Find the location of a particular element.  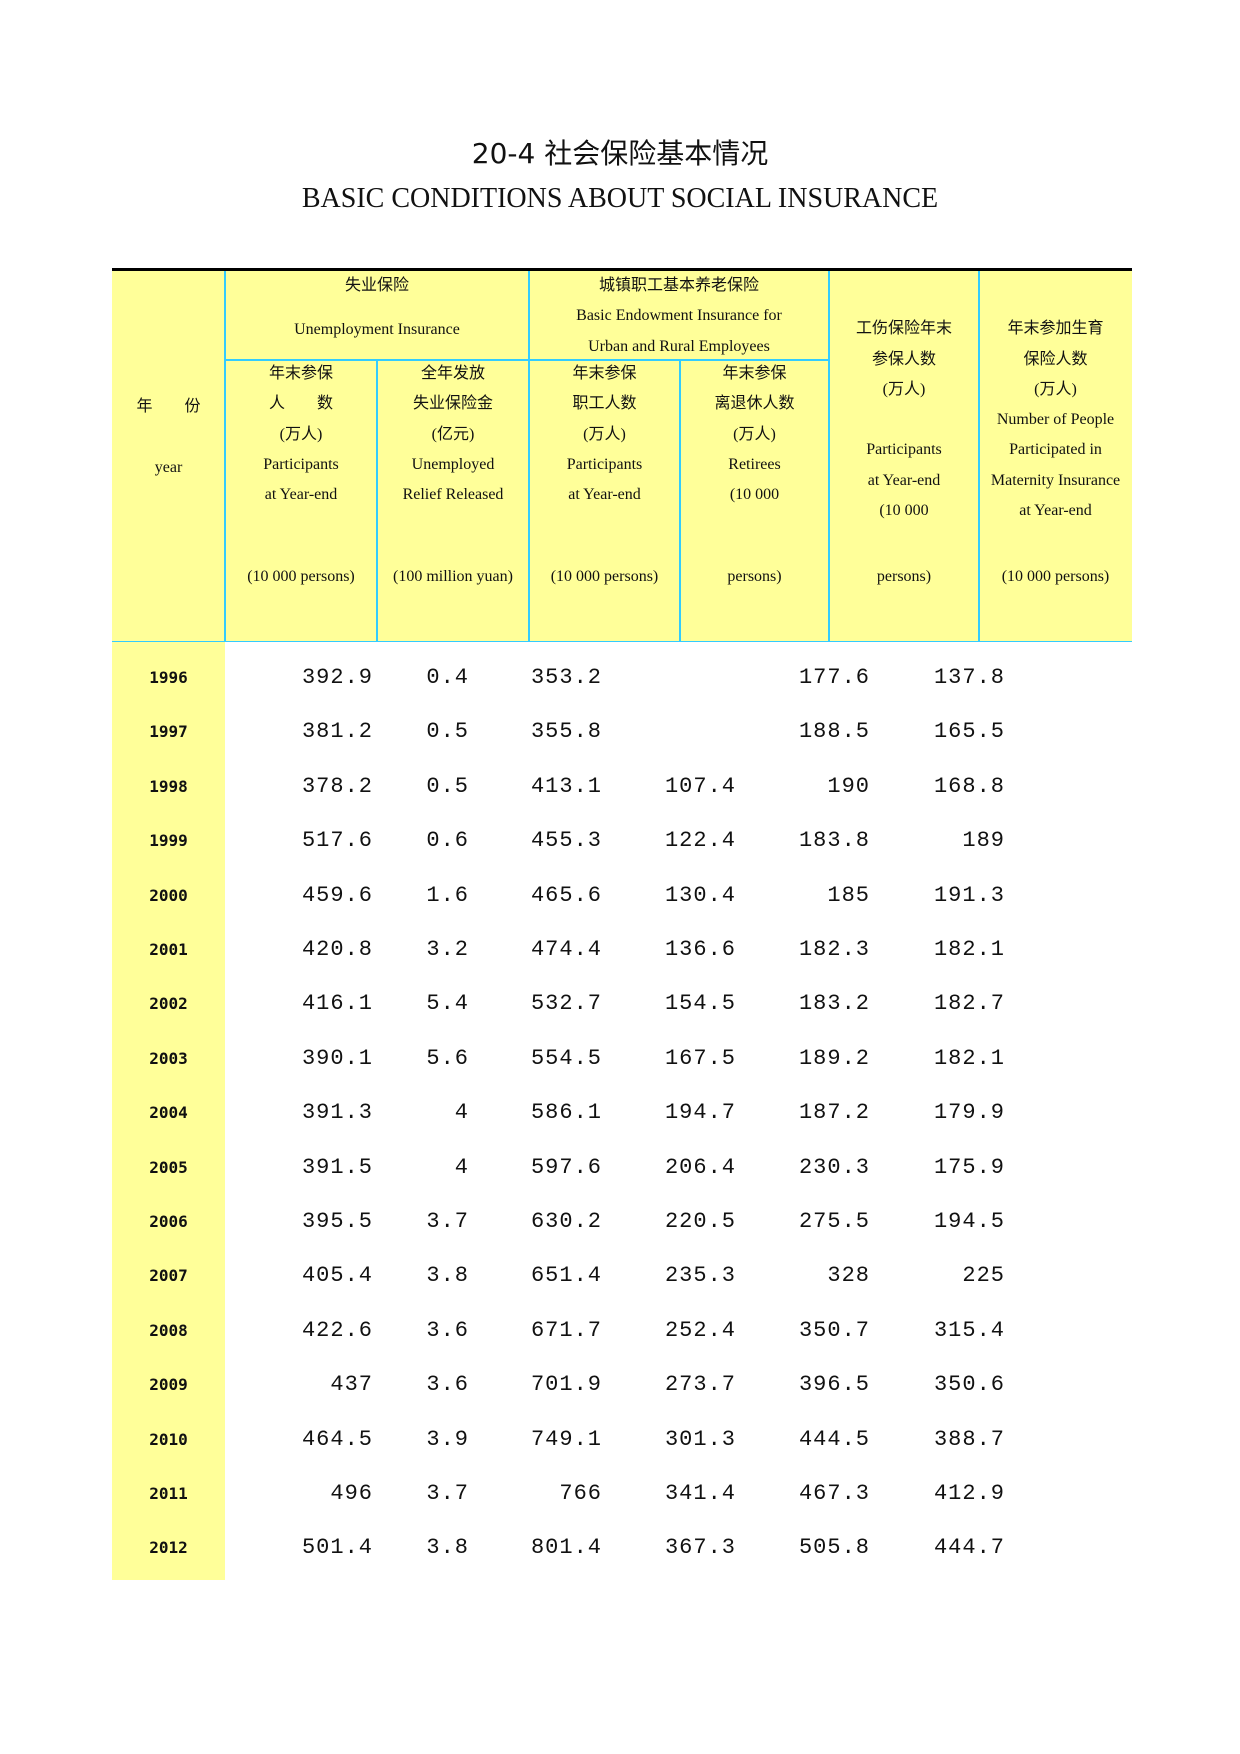

table-row: 2004 391.3 4 586.1 194.7 187.2 179.9 is located at coordinates (622, 1113).